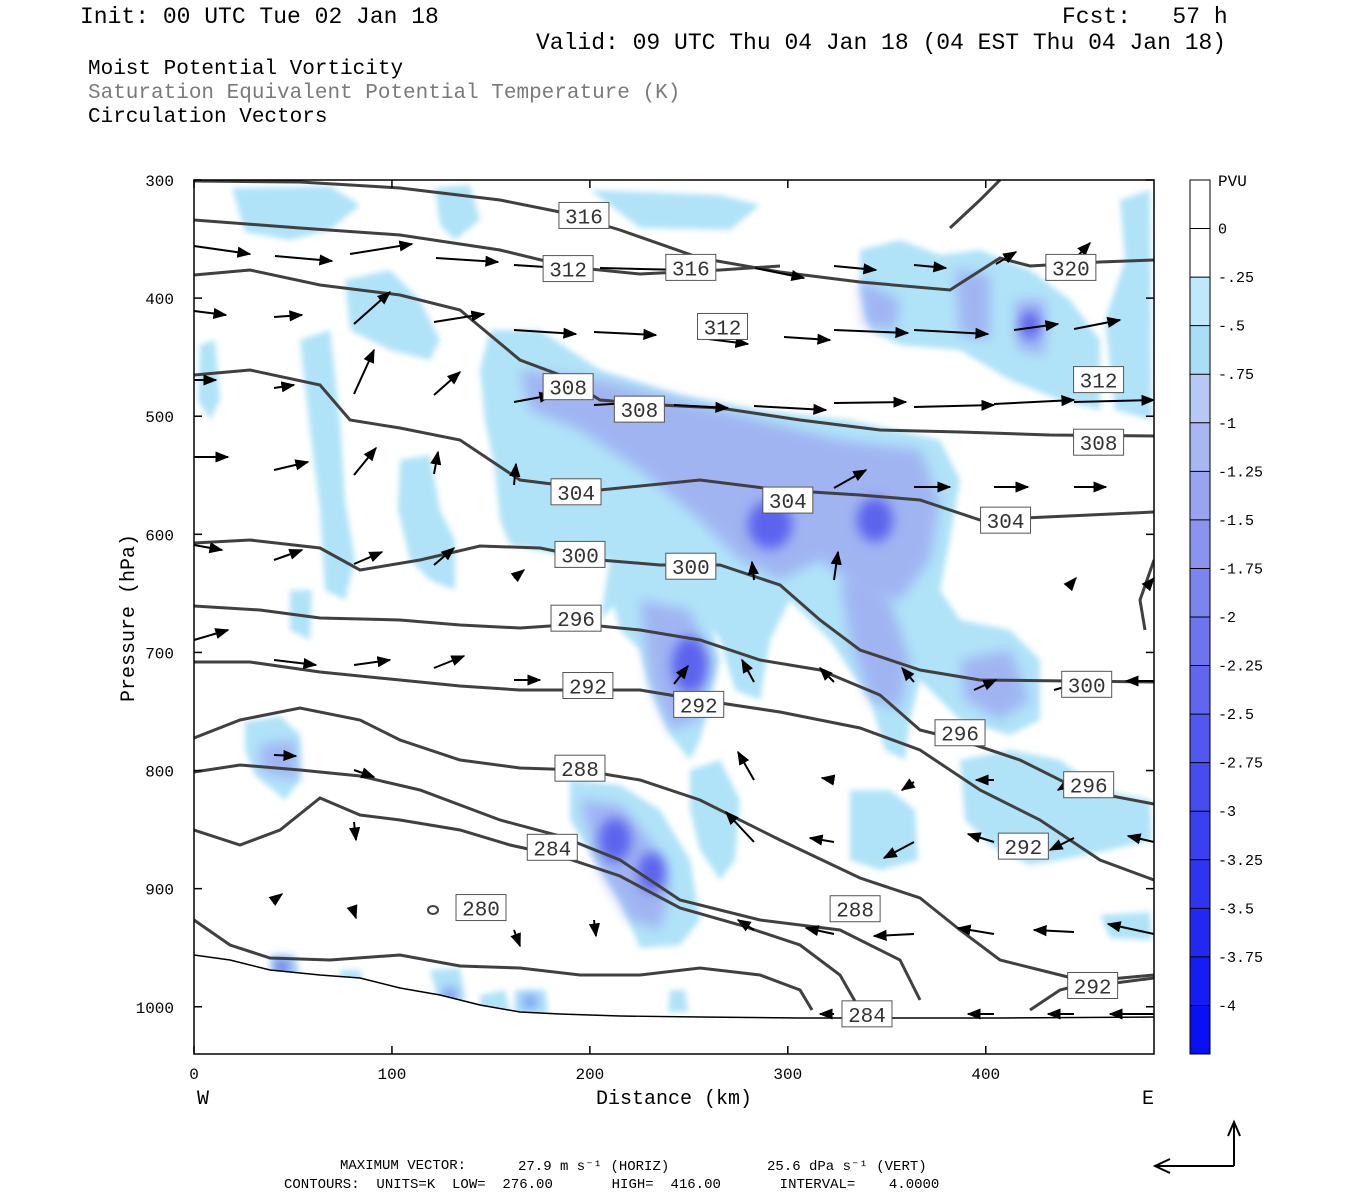 This screenshot has height=1200, width=1350. Describe the element at coordinates (259, 17) in the screenshot. I see `init-time: Init: 00 UTC Tue 02 Jan 18` at that location.